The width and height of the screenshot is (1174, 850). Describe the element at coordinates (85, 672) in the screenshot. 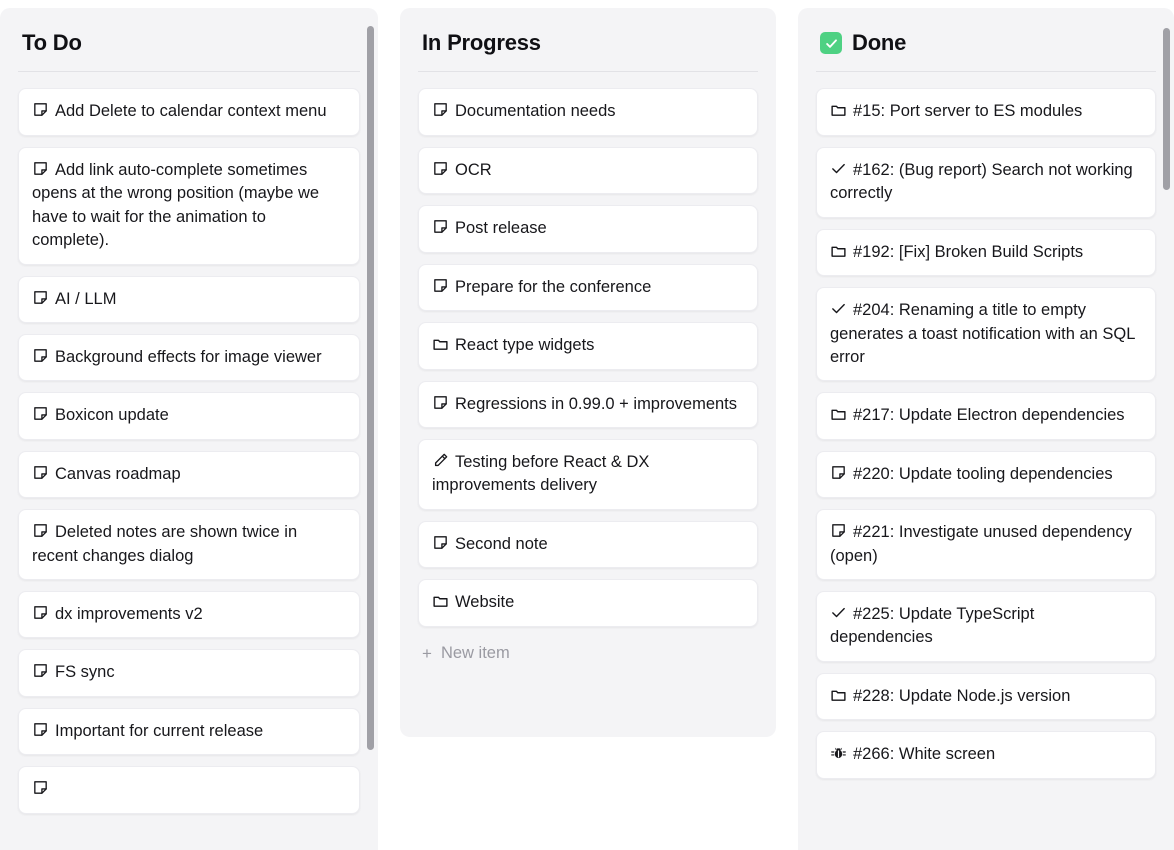

I see `card-title: FS sync` at that location.